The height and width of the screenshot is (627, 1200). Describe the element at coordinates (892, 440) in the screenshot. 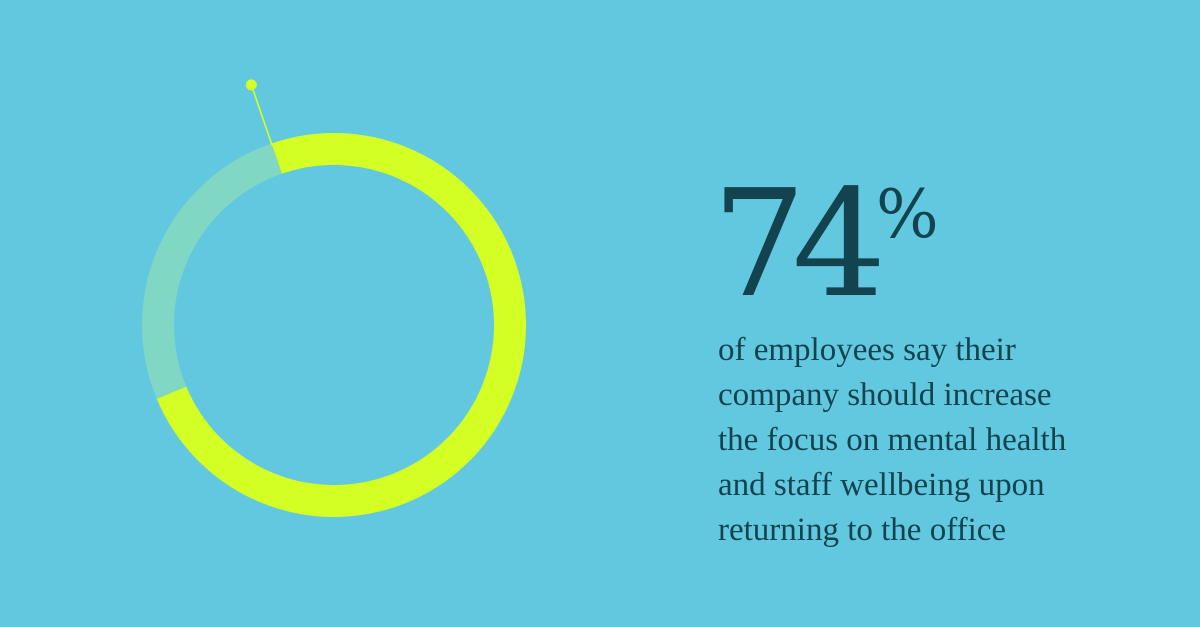

I see `caption-line-3: the focus on mental health` at that location.